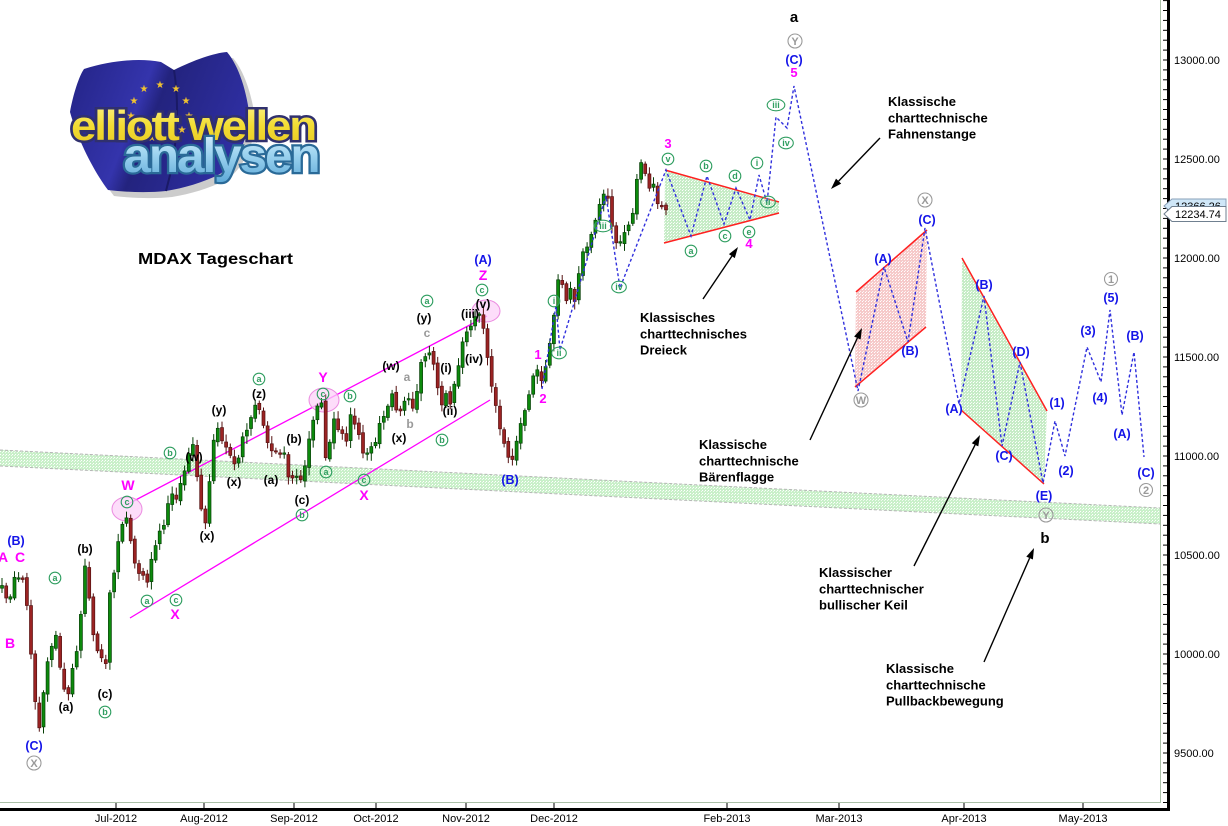  What do you see at coordinates (667, 143) in the screenshot?
I see `svg-text: 3` at bounding box center [667, 143].